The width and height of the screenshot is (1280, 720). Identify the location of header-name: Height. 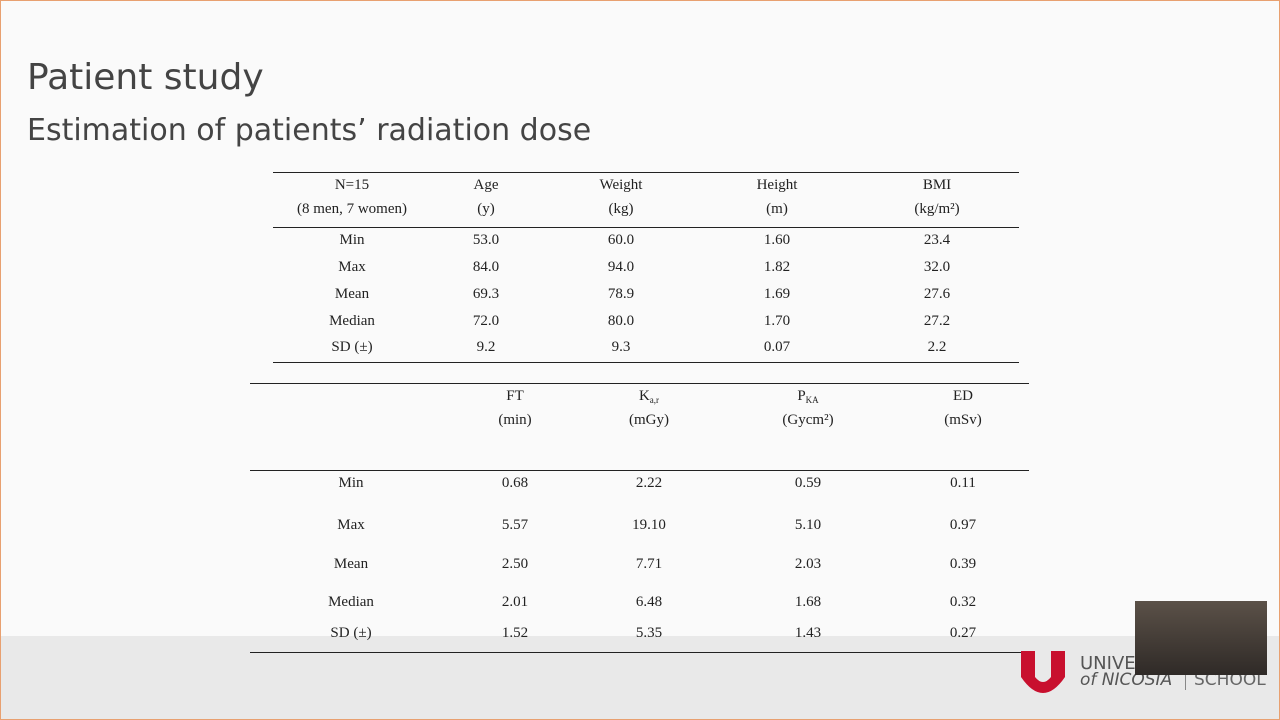
(777, 185).